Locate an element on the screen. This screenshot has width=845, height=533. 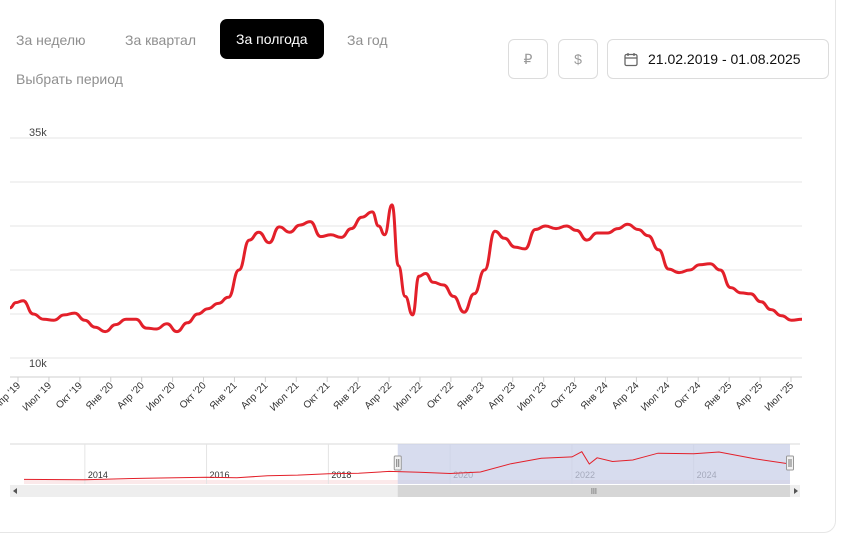
navigator-year-label: 2016 is located at coordinates (220, 475).